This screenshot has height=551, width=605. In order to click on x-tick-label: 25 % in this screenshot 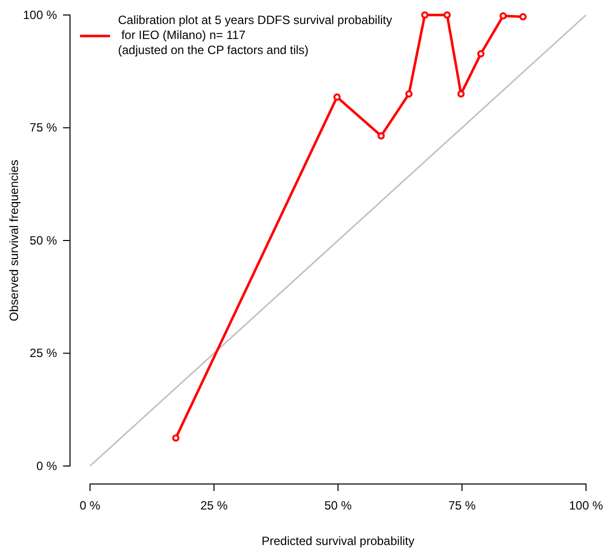, I will do `click(214, 505)`.